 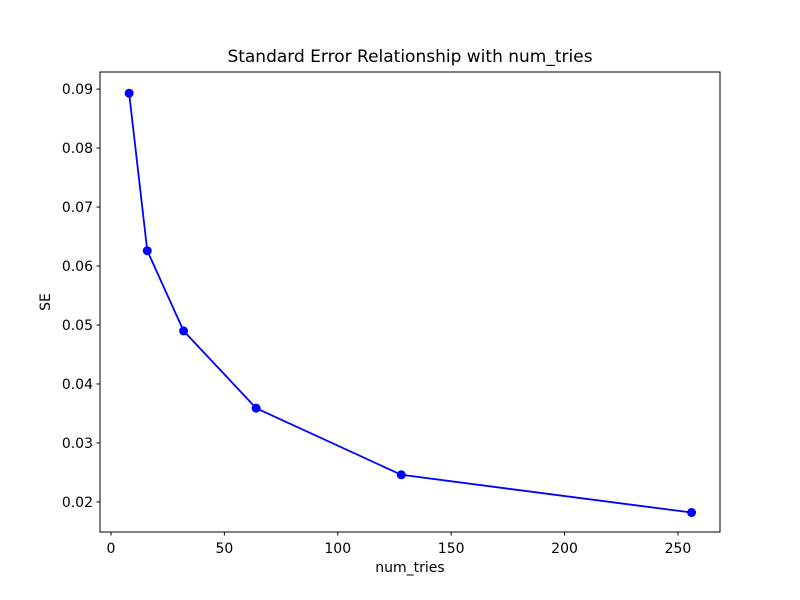 What do you see at coordinates (77, 444) in the screenshot?
I see `y-tick-label: 0.03` at bounding box center [77, 444].